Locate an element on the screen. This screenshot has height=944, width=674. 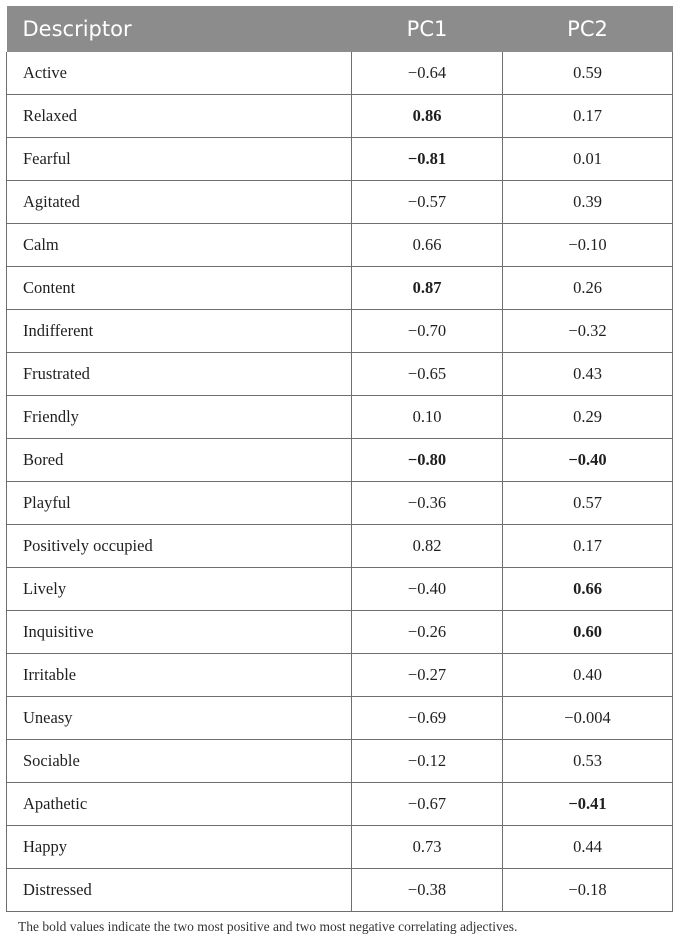
pc1-cell: 0.10 is located at coordinates (427, 417).